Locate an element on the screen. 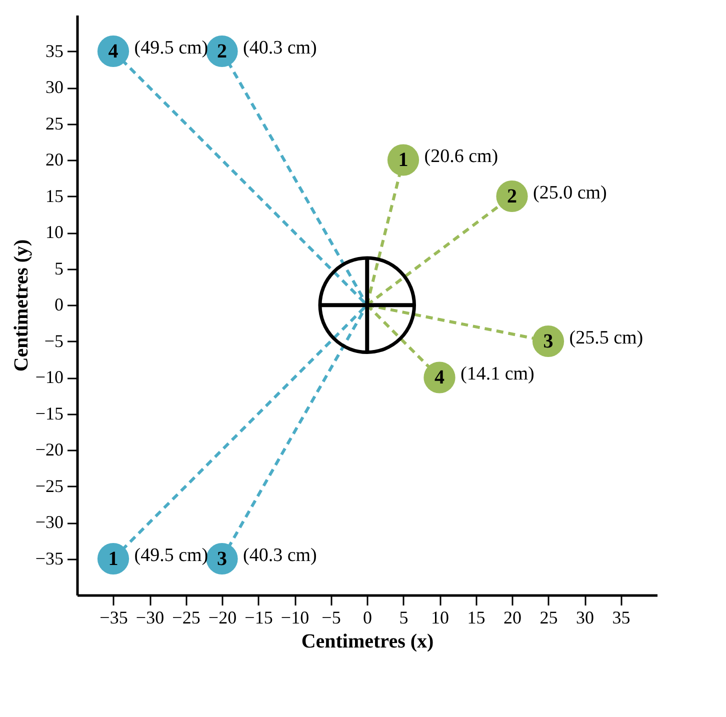 The image size is (726, 717). x-tick-label: 15 is located at coordinates (476, 618).